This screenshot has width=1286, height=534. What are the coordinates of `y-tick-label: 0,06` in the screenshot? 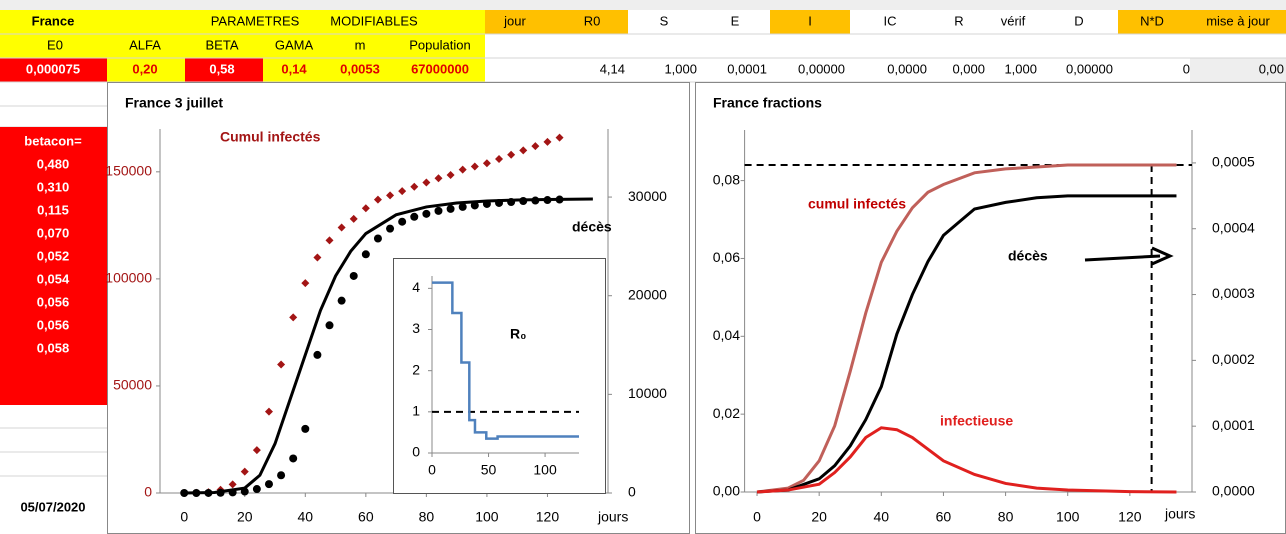 It's located at (726, 257).